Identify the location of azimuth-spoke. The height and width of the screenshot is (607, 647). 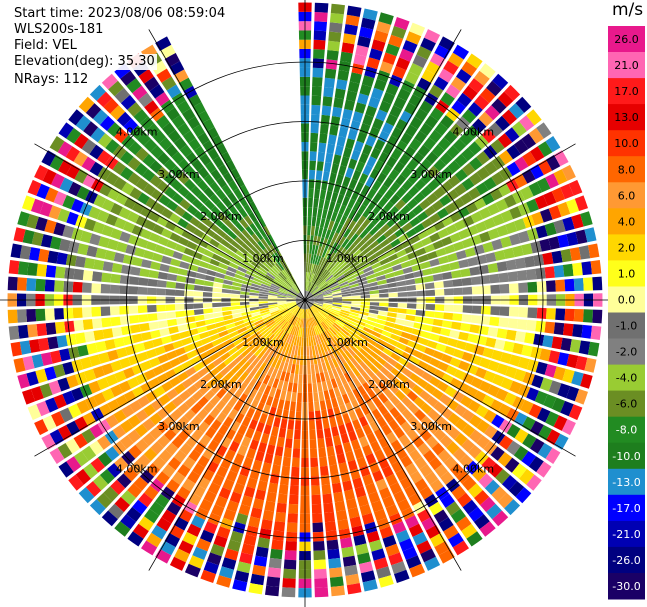
(170, 378).